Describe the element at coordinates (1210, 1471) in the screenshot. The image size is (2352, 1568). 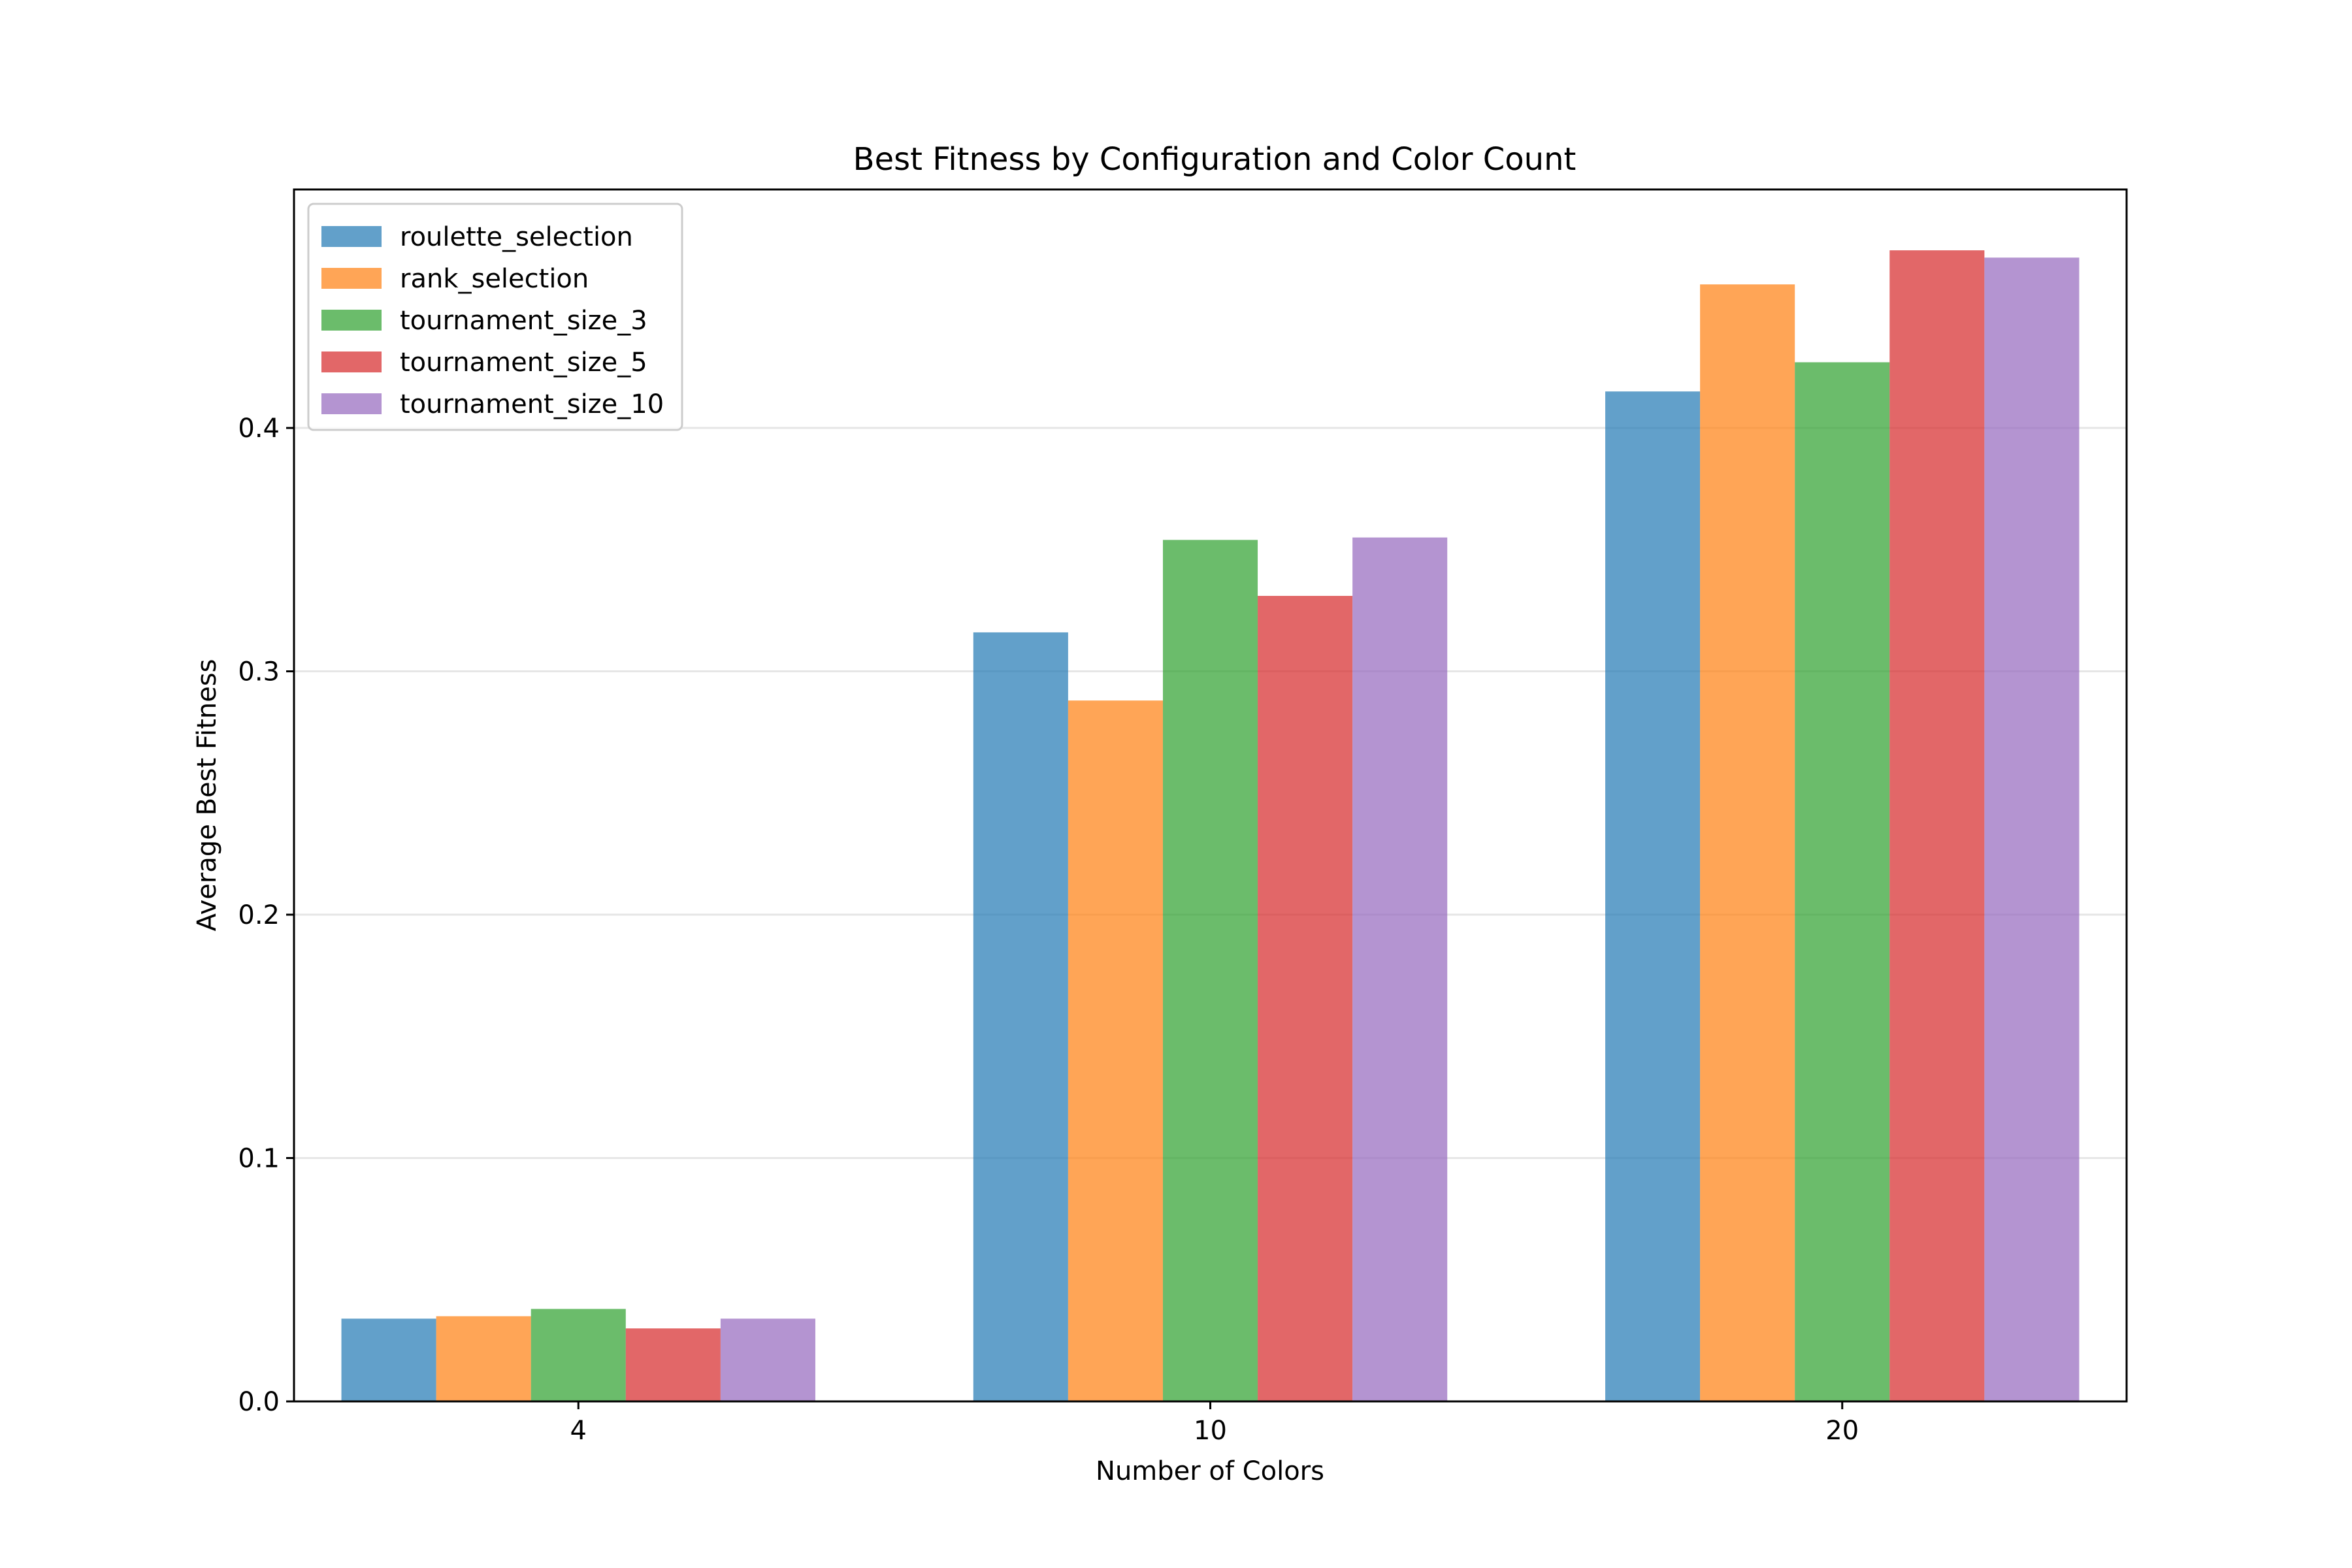
I see `x-axis-label: Number of Colors` at that location.